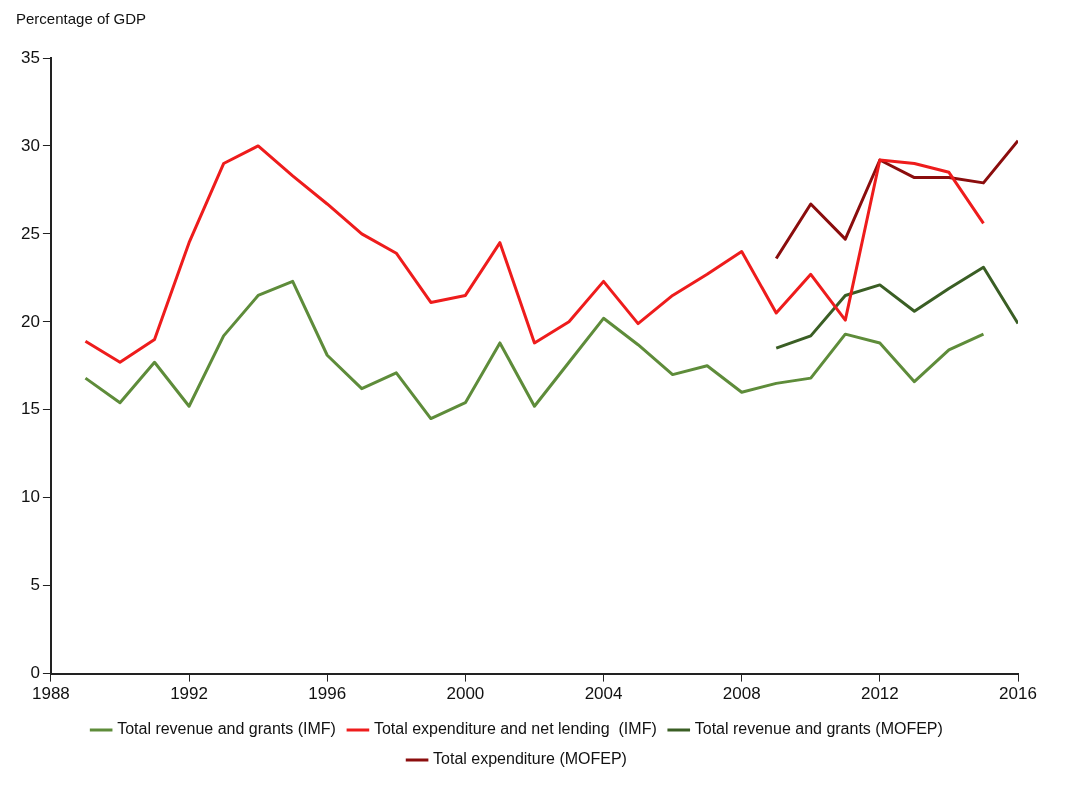  What do you see at coordinates (30, 409) in the screenshot?
I see `y-tick-label: 15` at bounding box center [30, 409].